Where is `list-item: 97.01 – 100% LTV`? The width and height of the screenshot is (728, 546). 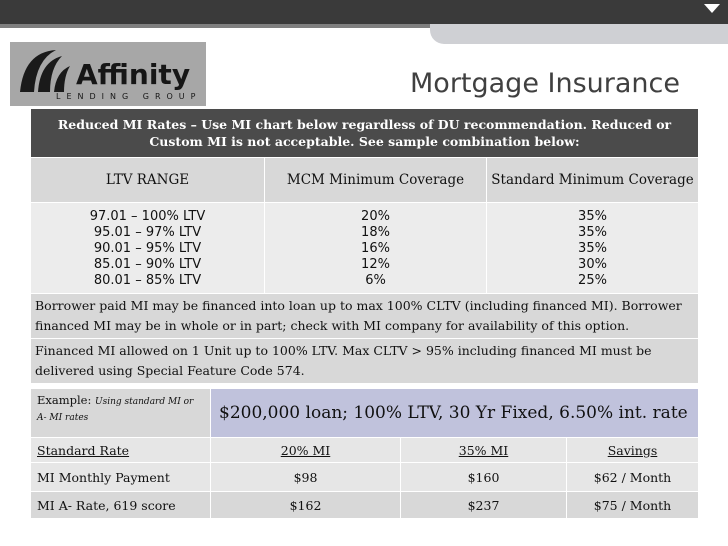 list-item: 97.01 – 100% LTV is located at coordinates (147, 216).